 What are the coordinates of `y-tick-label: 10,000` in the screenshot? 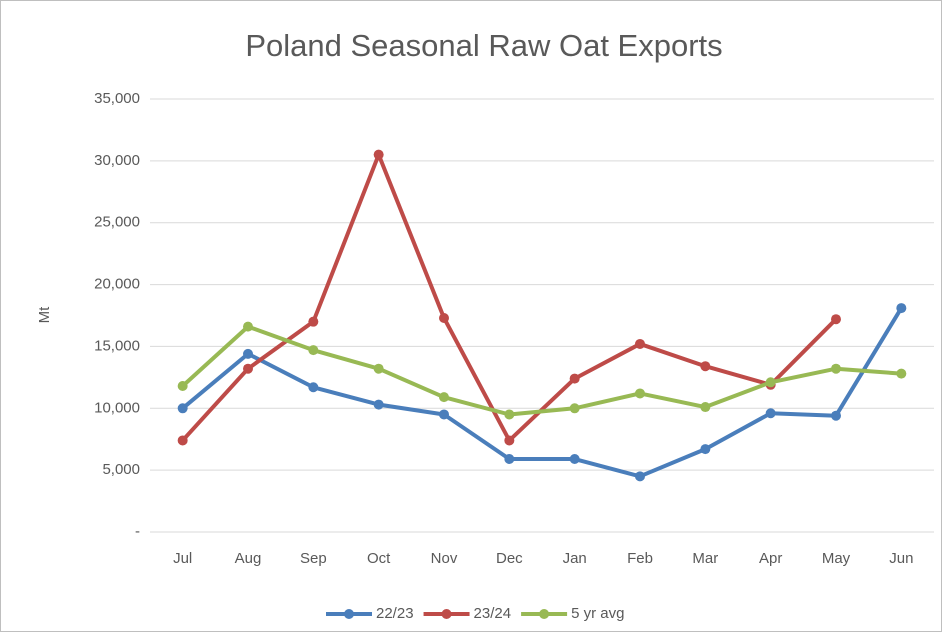 It's located at (117, 407).